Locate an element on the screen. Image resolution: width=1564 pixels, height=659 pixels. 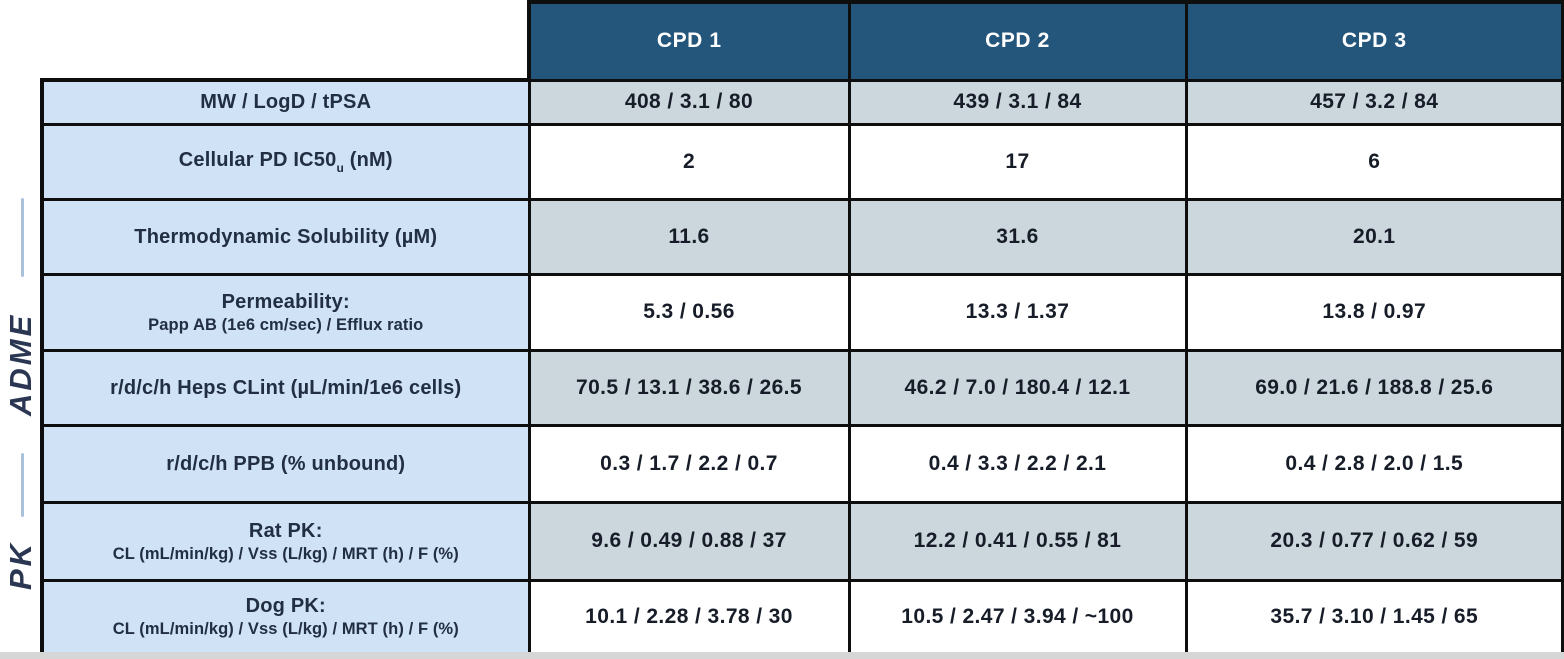
cell-value: 12.2 / 0.41 / 0.55 / 81 is located at coordinates (1017, 541).